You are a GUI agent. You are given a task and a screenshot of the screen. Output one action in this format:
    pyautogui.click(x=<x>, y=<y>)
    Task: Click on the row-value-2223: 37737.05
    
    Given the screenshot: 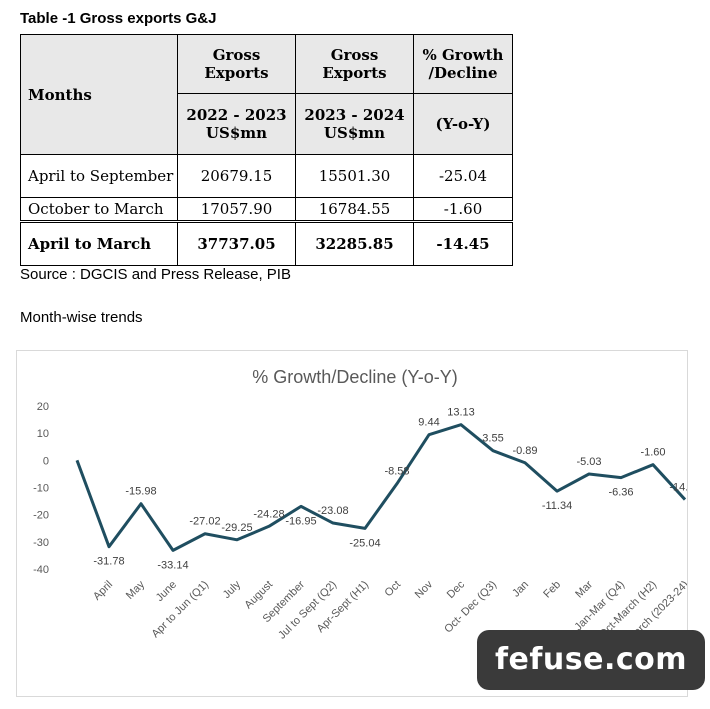 What is the action you would take?
    pyautogui.click(x=236, y=243)
    